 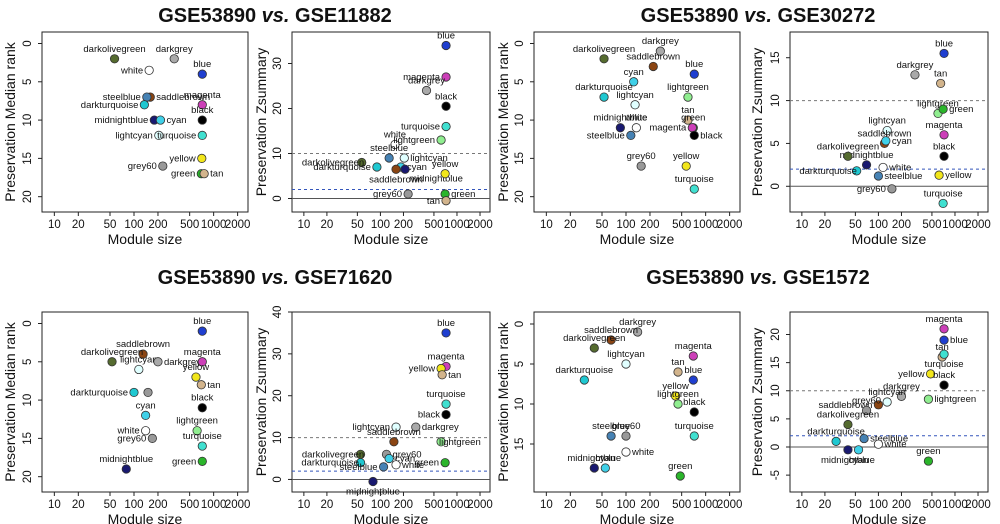 I want to click on y-axis-label: Preservation Zsummary, so click(x=757, y=122).